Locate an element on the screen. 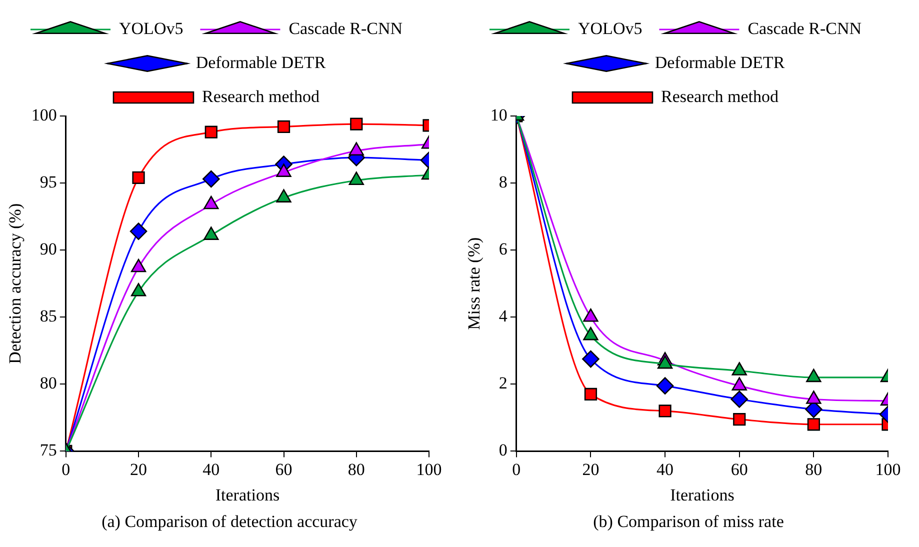 This screenshot has width=919, height=547. y-tick-label: 8 is located at coordinates (503, 182).